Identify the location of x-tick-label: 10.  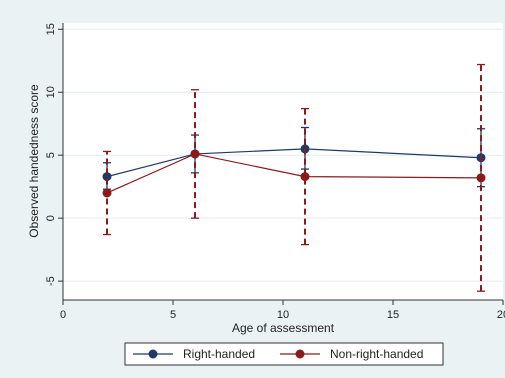
(283, 315).